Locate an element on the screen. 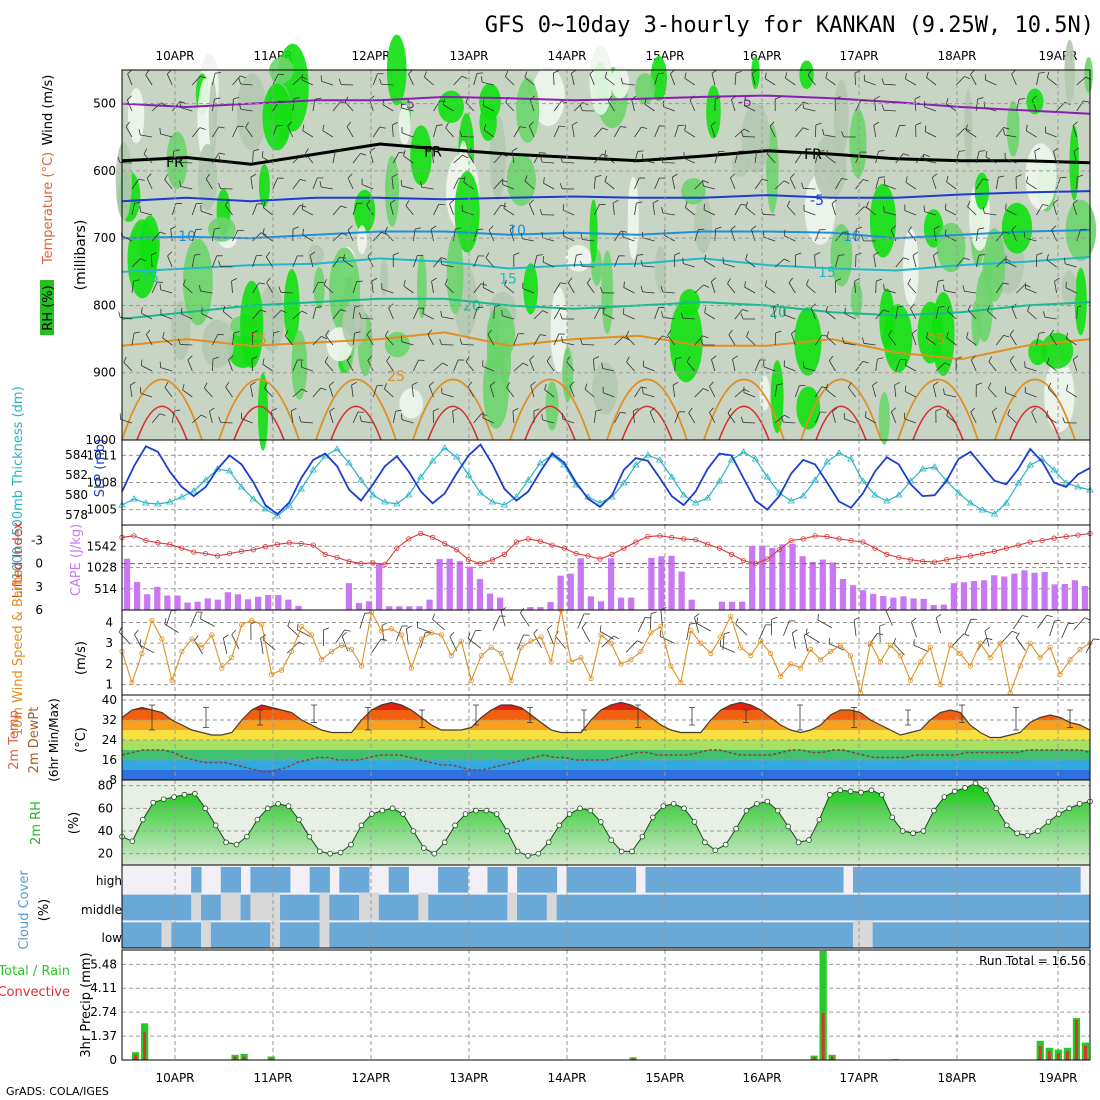 The height and width of the screenshot is (1100, 1100). cloud-clear-cell is located at coordinates (255, 906).